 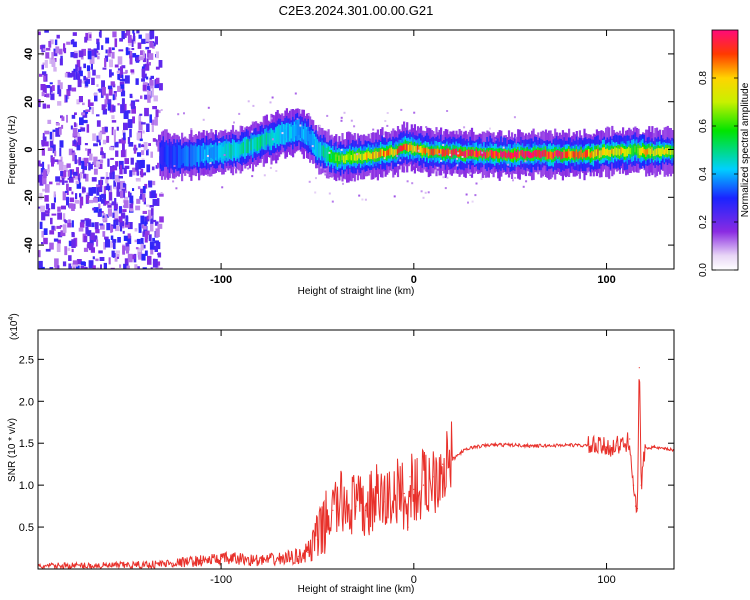 What do you see at coordinates (221, 280) in the screenshot?
I see `x-tick-label: -100` at bounding box center [221, 280].